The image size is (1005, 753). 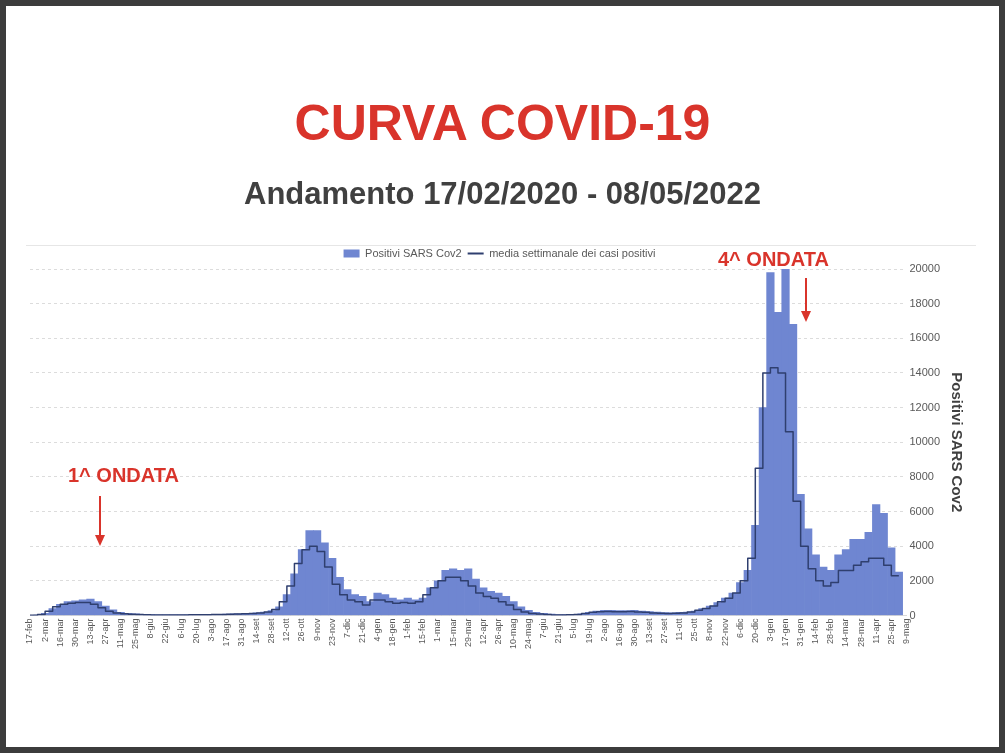 I want to click on y-axis-title: Positivi SARS Cov2, so click(x=957, y=442).